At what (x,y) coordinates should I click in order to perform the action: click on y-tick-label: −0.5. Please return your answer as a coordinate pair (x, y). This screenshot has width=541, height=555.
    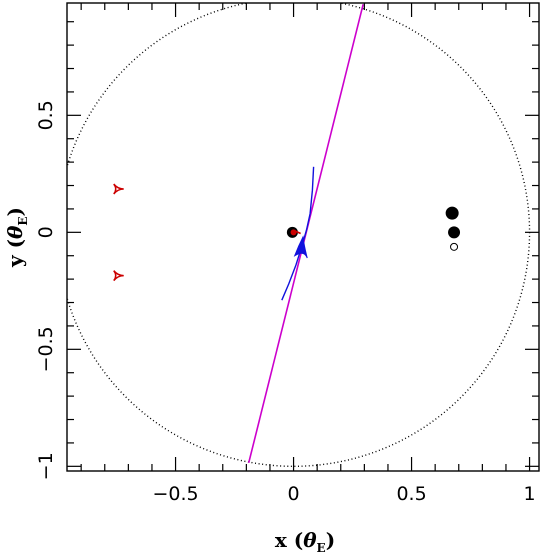
    Looking at the image, I should click on (46, 349).